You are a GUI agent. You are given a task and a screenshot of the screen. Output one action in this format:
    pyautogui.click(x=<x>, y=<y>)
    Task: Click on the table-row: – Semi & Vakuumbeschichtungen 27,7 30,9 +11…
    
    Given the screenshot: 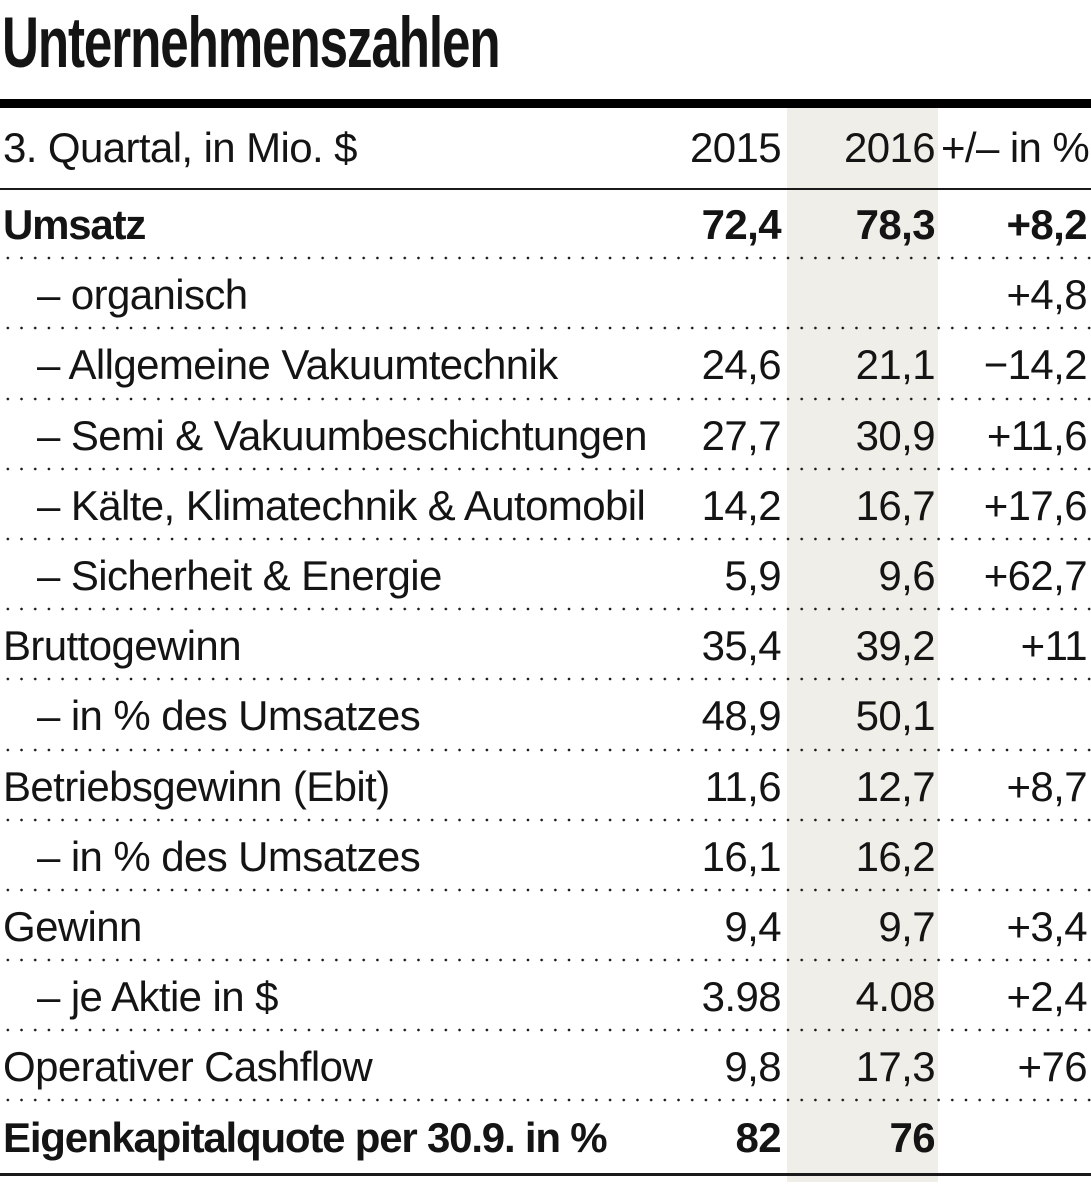 What is the action you would take?
    pyautogui.click(x=545, y=435)
    